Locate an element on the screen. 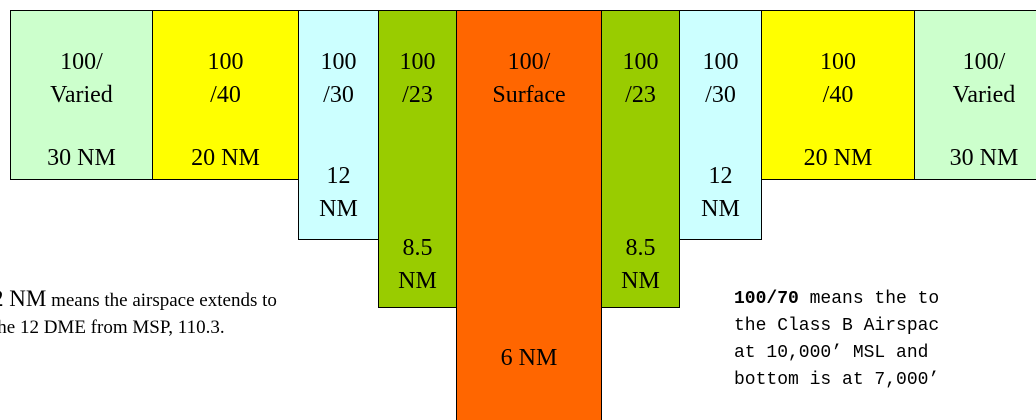 This screenshot has width=1036, height=420. tier-12nm-right-altitude: 100 /30 is located at coordinates (720, 78).